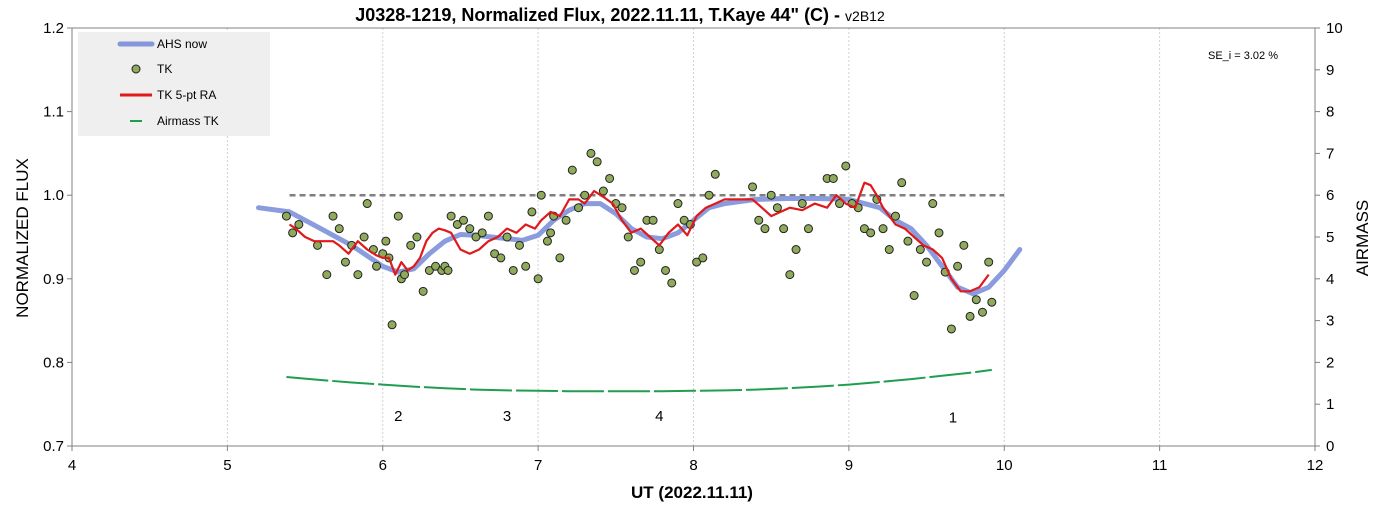 The height and width of the screenshot is (508, 1381). I want to click on x-tick-label: 10, so click(1004, 465).